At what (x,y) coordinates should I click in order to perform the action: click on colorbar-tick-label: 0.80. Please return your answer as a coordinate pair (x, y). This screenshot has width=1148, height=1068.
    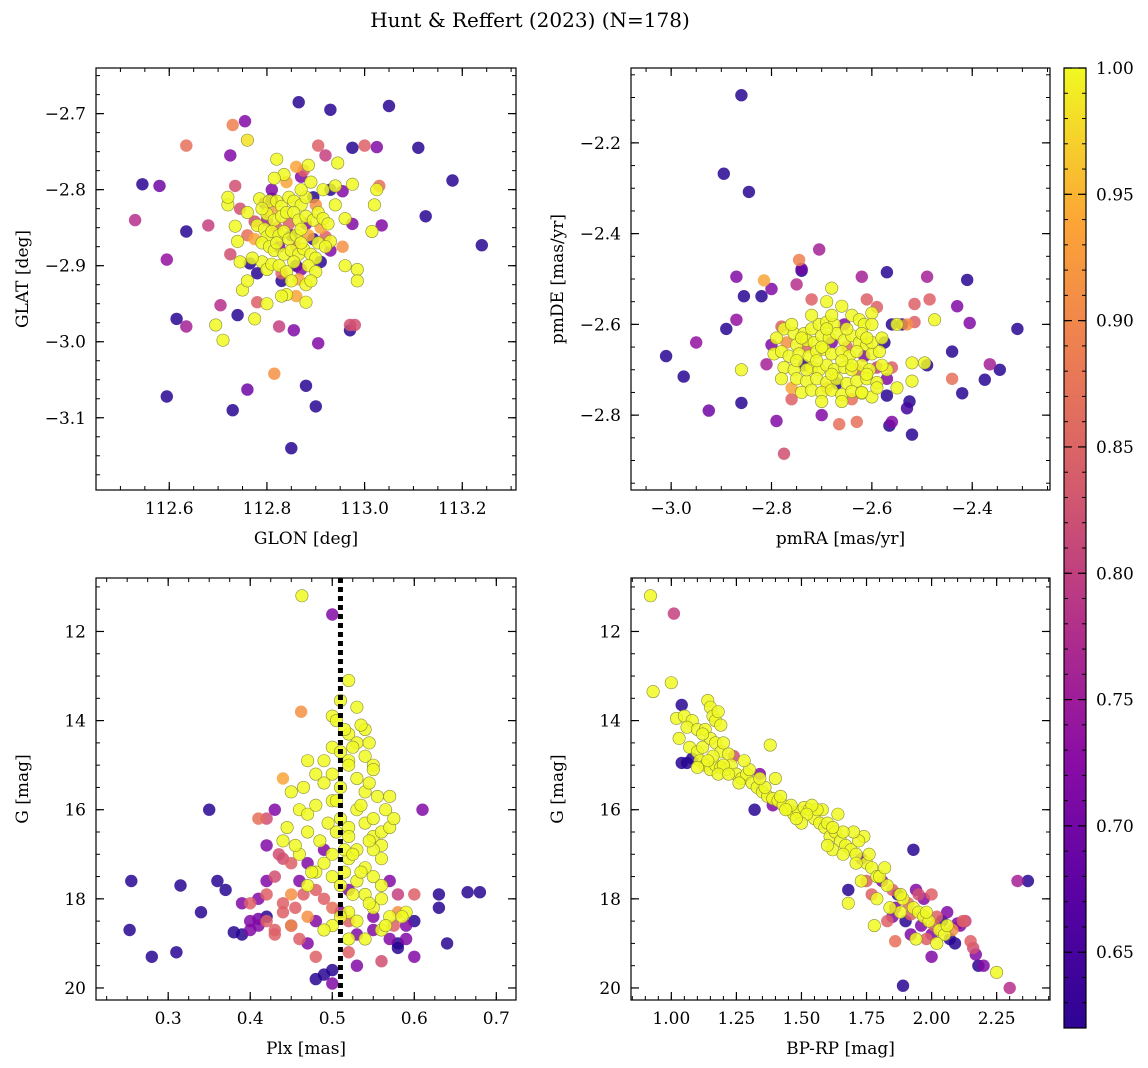
    Looking at the image, I should click on (1115, 574).